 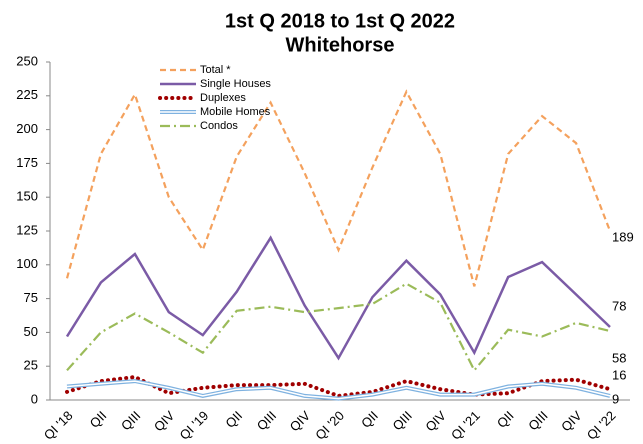 I want to click on series-line-inner, so click(x=338, y=390).